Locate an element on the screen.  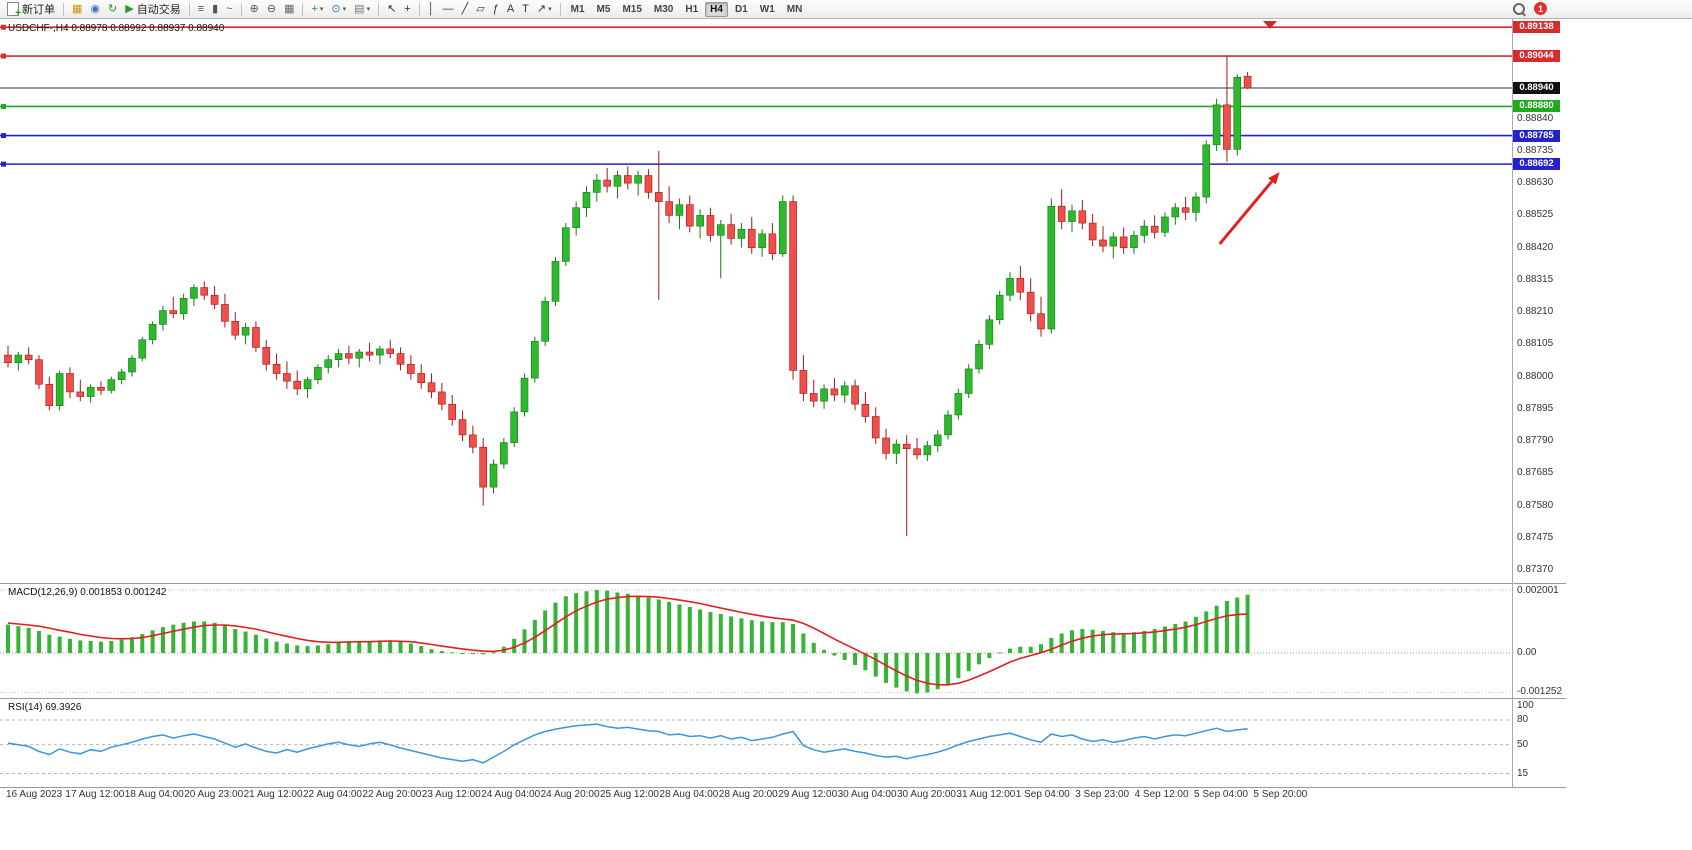
new-order-button: + 新订单 is located at coordinates (31, 10).